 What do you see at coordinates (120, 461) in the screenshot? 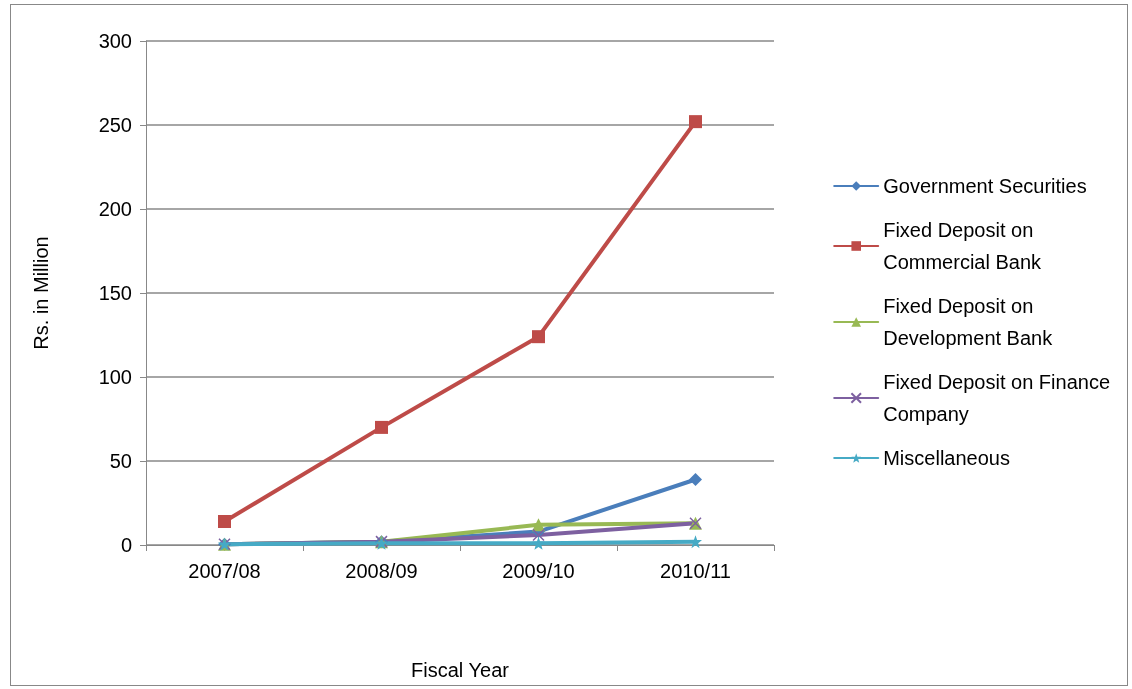
I see `y-tick-label: 50` at bounding box center [120, 461].